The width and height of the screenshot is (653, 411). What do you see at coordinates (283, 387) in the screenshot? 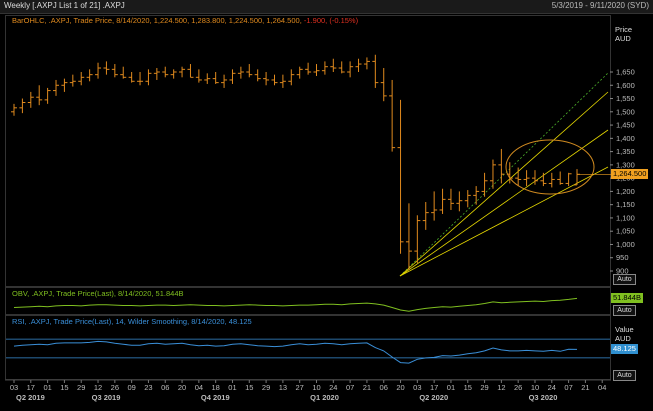
I see `x-tick-label: 13` at bounding box center [283, 387].